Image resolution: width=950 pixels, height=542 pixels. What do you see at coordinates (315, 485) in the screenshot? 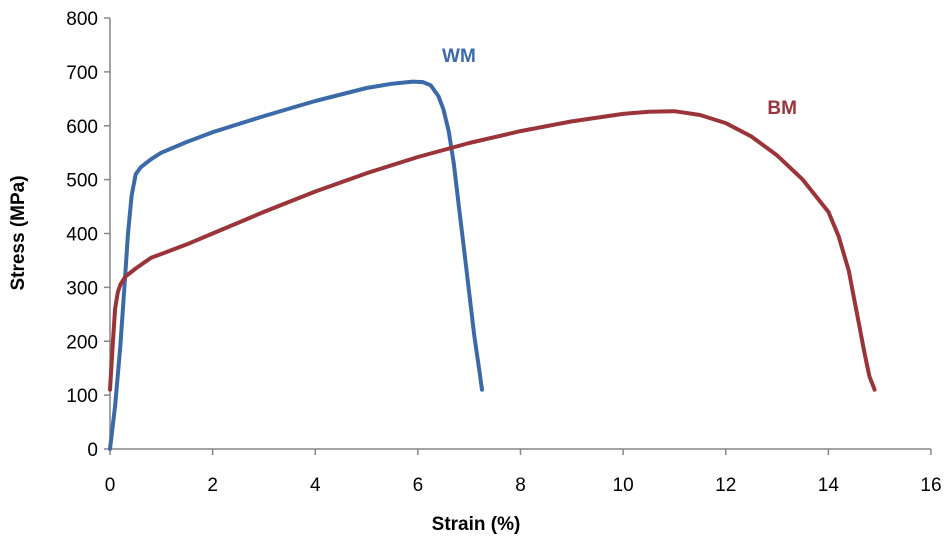
I see `x-tick-label: 4` at bounding box center [315, 485].